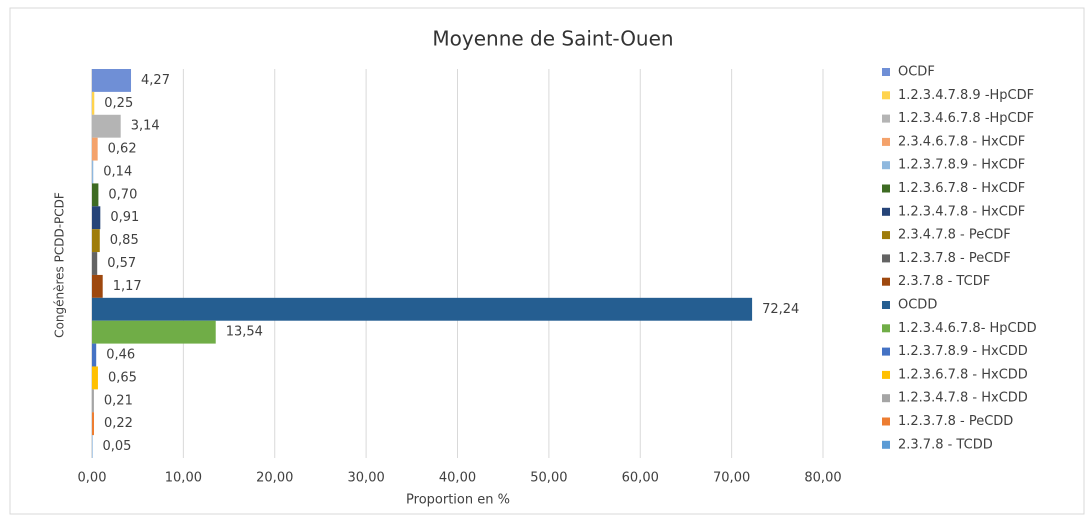  Describe the element at coordinates (961, 211) in the screenshot. I see `legend-label: 1.2.3.4.7.8 - HxCDF` at that location.